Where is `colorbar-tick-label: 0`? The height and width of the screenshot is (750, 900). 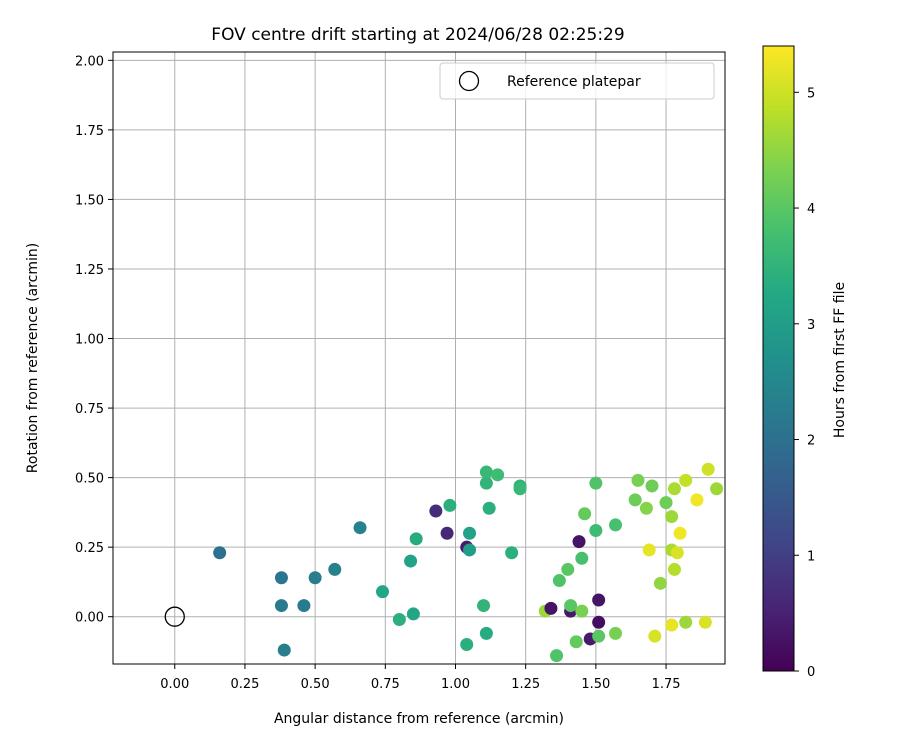 colorbar-tick-label: 0 is located at coordinates (811, 672).